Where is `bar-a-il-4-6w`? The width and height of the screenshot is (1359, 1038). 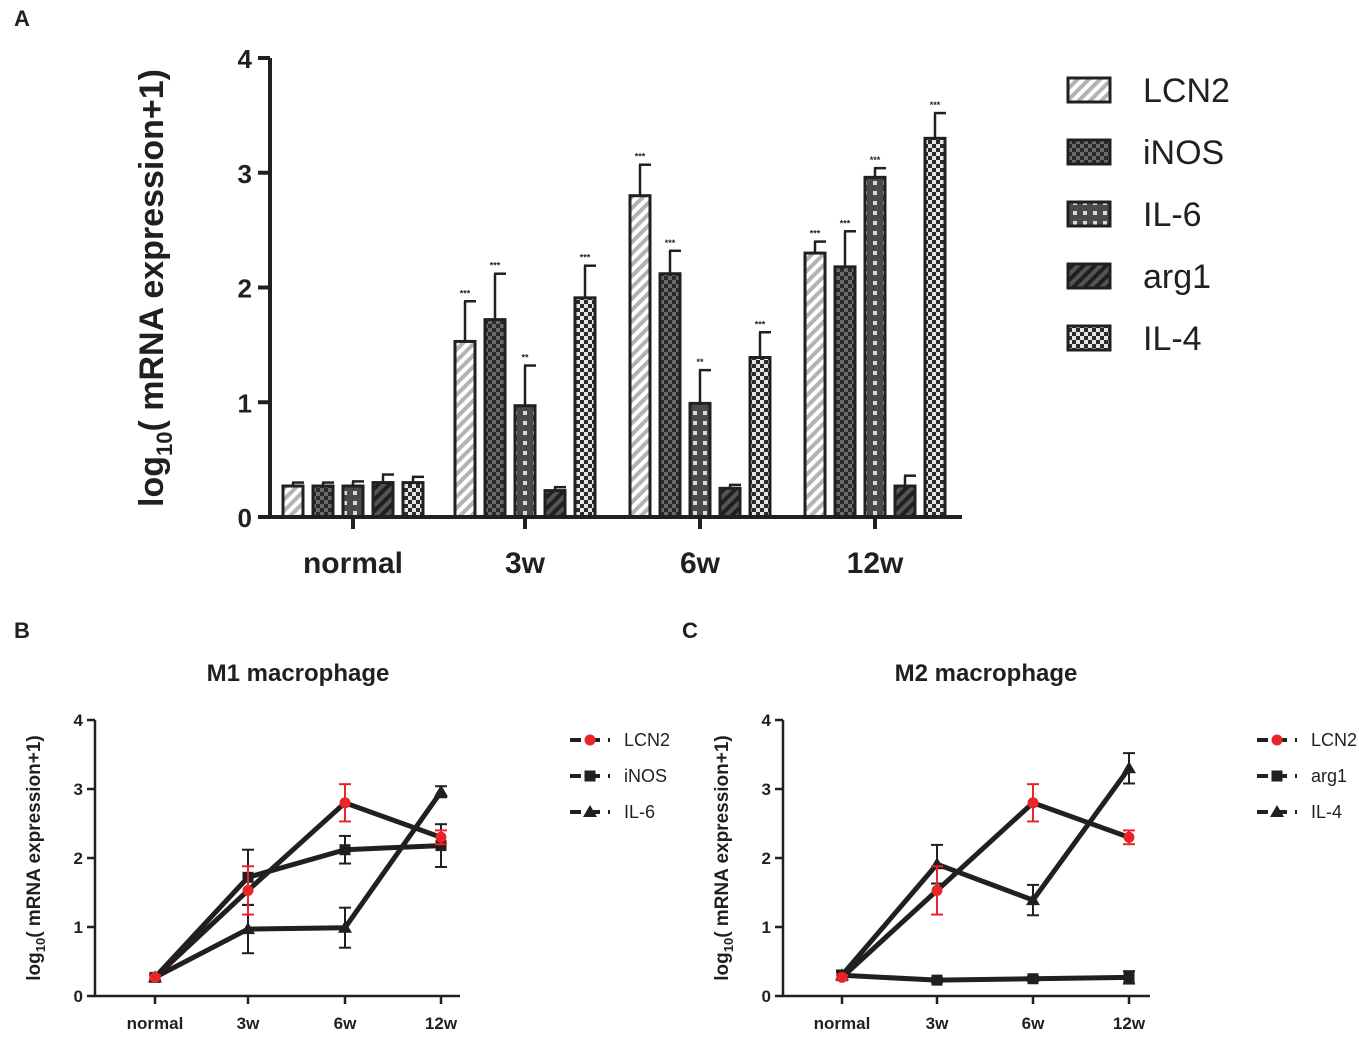
bar-a-il-4-6w is located at coordinates (760, 437).